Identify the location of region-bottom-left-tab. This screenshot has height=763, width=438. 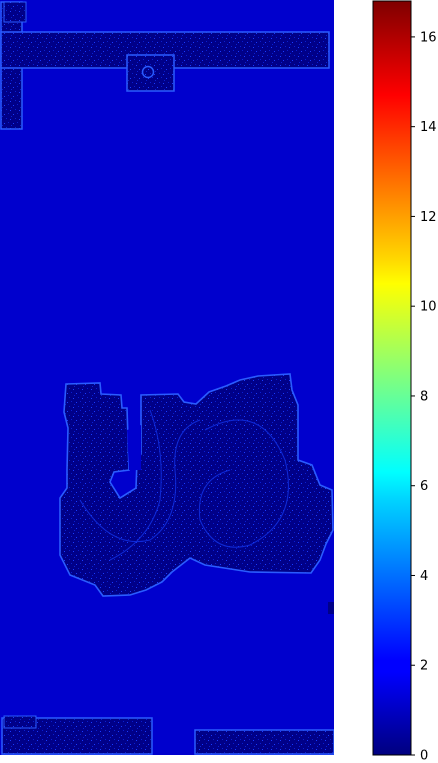
(20, 722).